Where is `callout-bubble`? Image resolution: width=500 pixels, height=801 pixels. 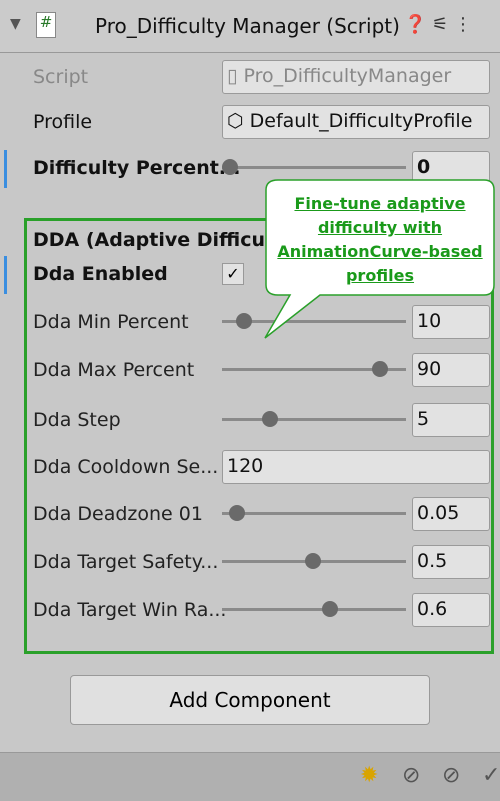 callout-bubble is located at coordinates (379, 259).